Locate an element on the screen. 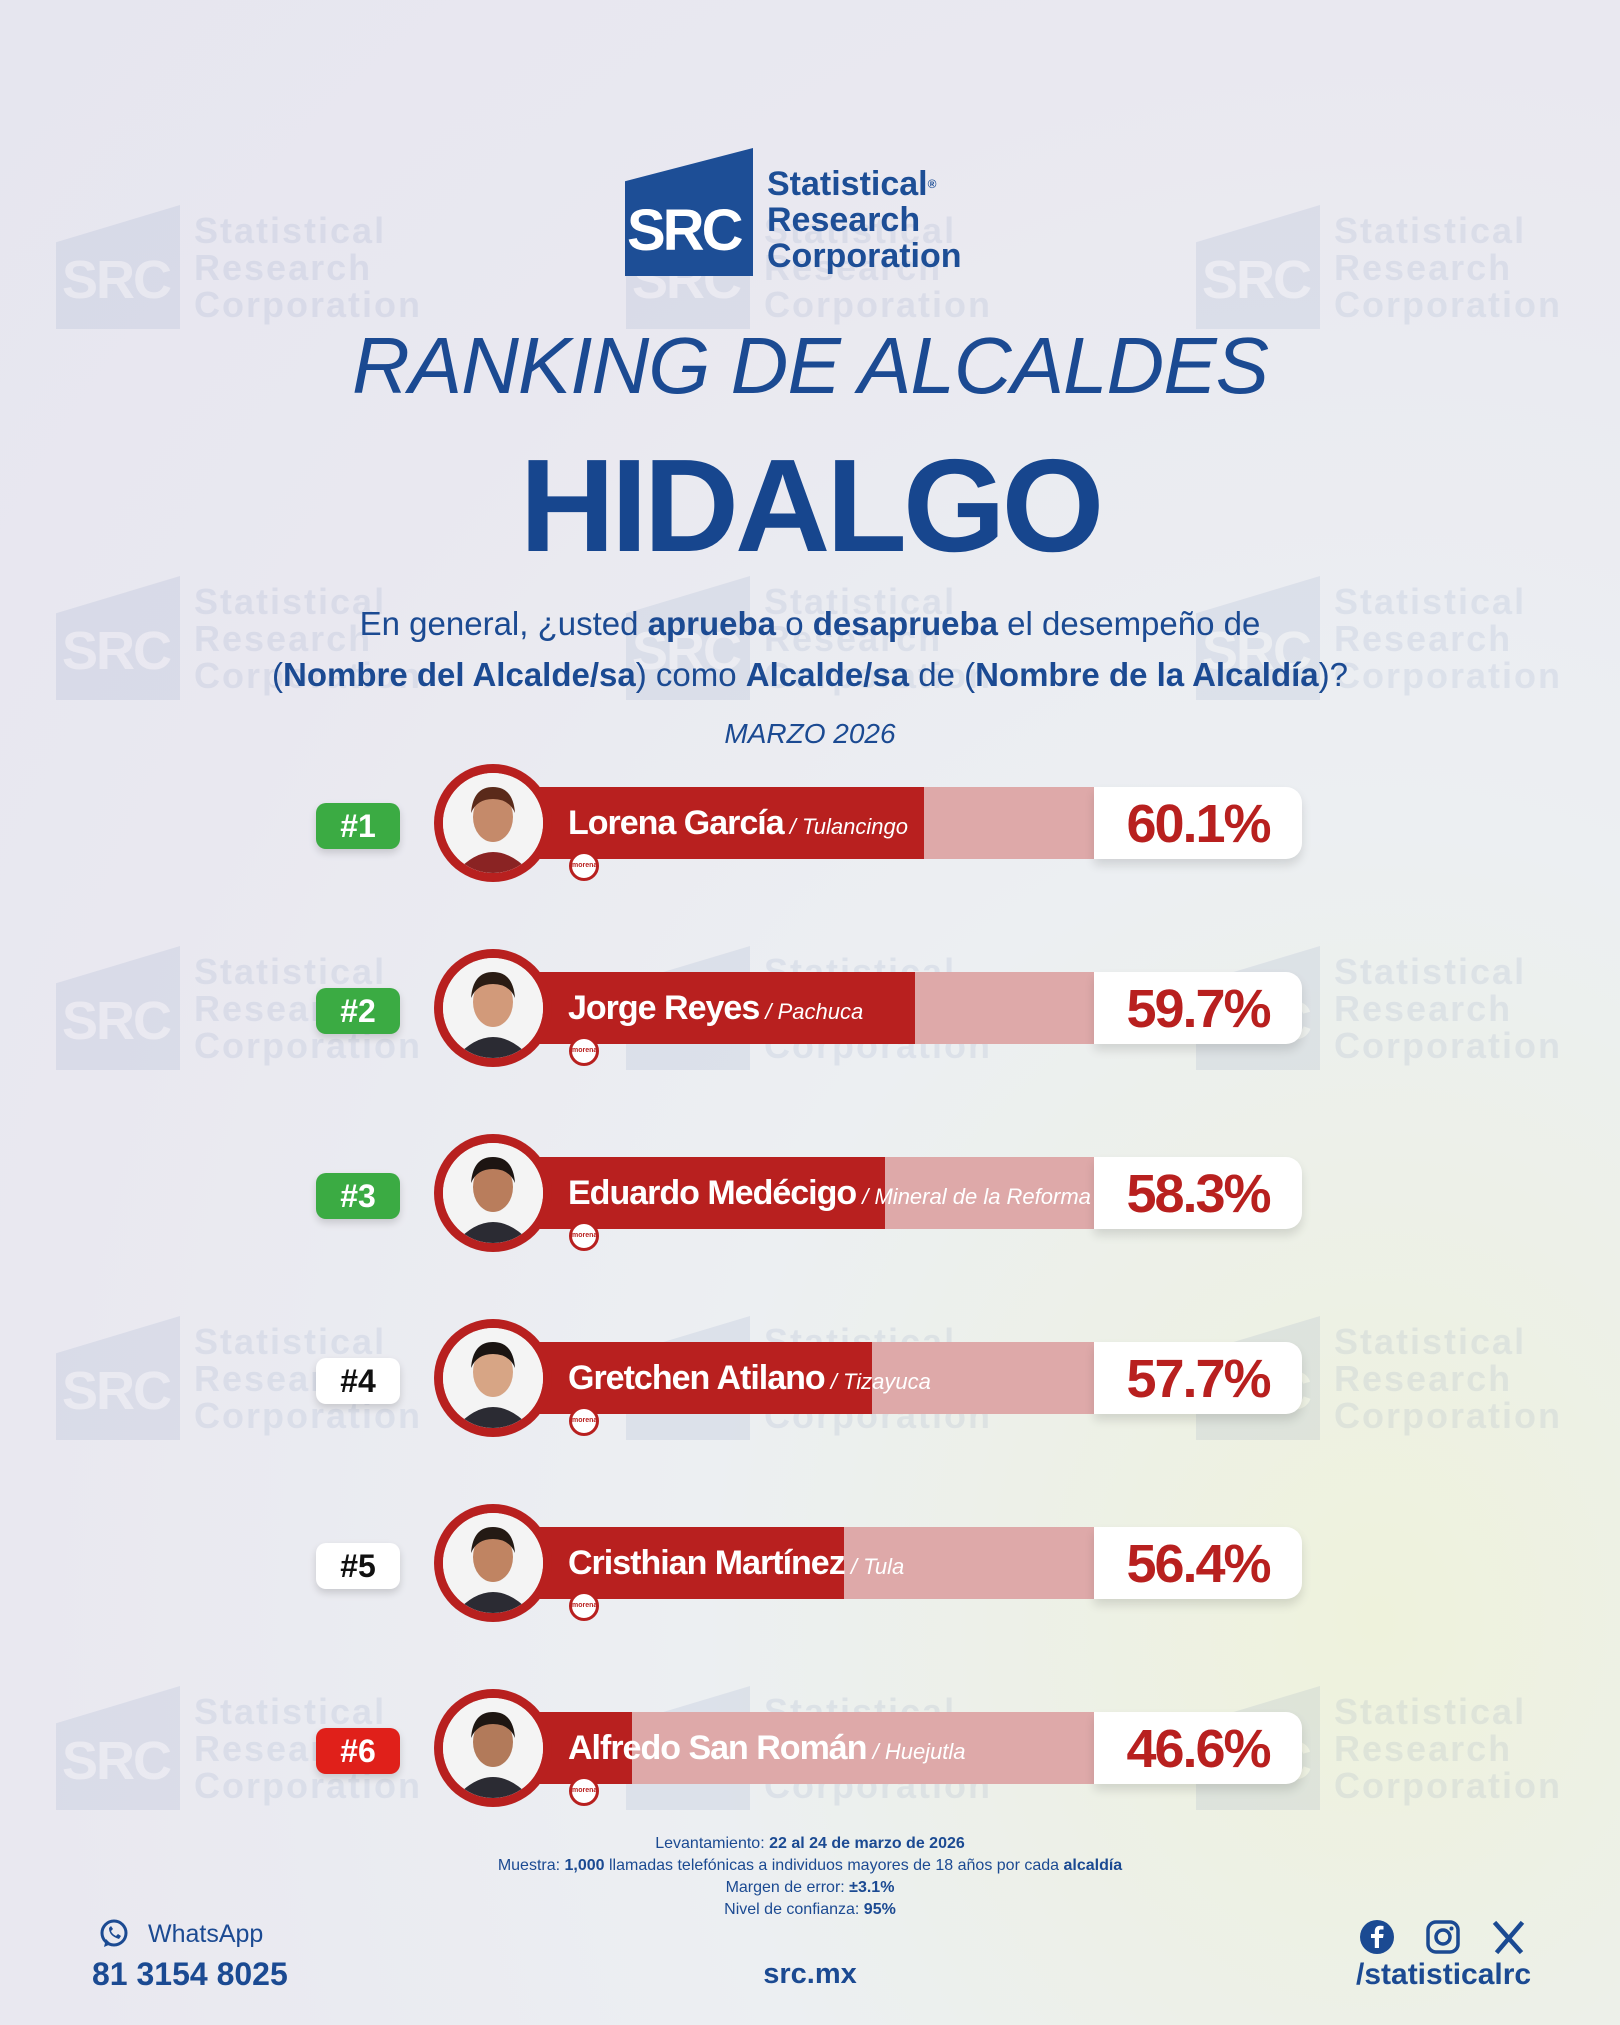 This screenshot has width=1620, height=2025. data-label: 56.4% is located at coordinates (1198, 1564).